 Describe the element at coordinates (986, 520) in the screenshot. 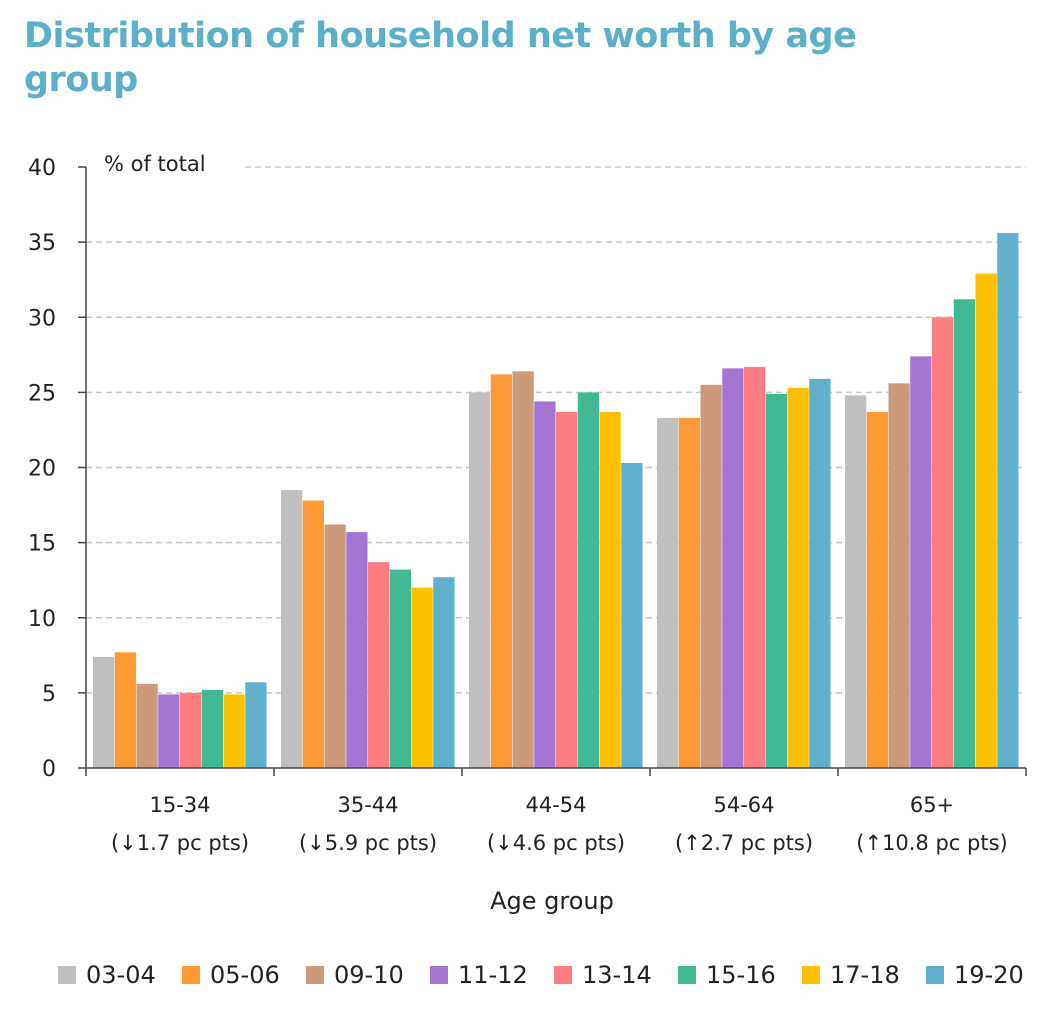

I see `bar-17-18-65+` at that location.